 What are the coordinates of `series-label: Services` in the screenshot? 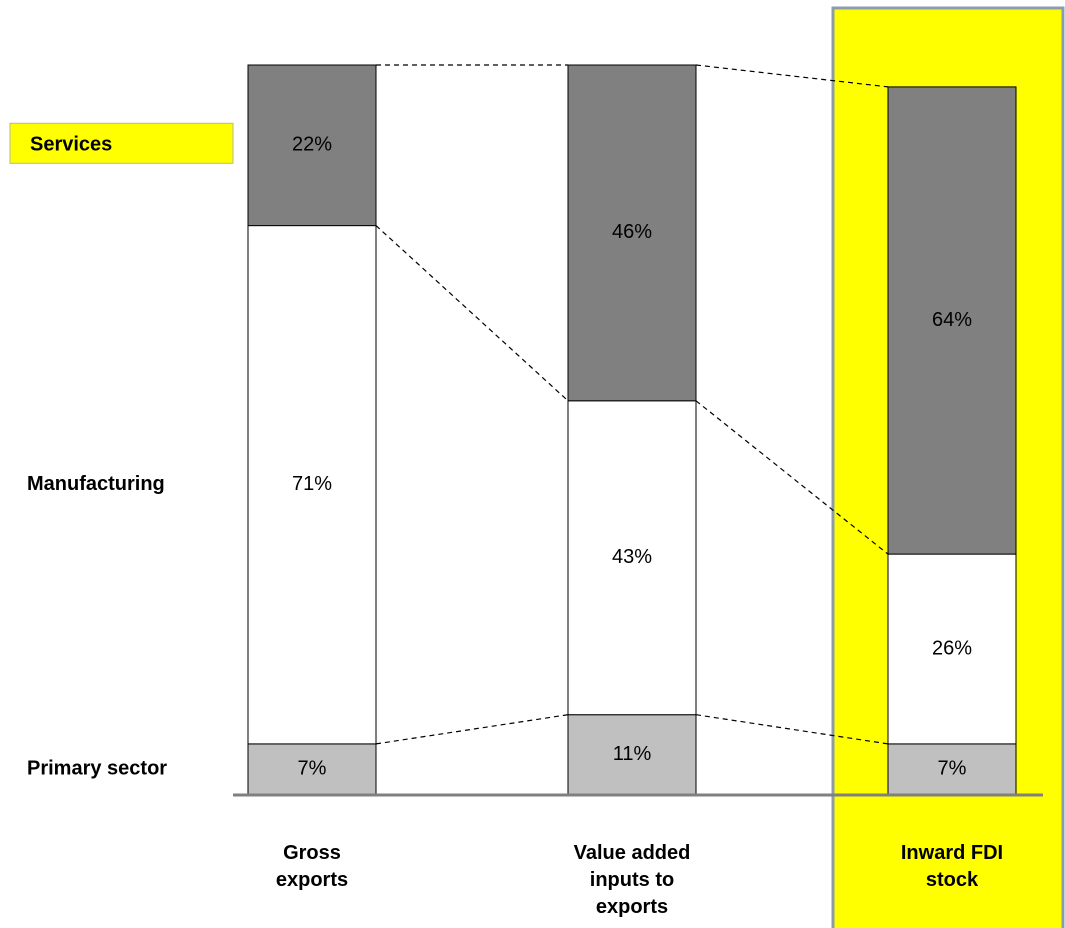 It's located at (71, 145).